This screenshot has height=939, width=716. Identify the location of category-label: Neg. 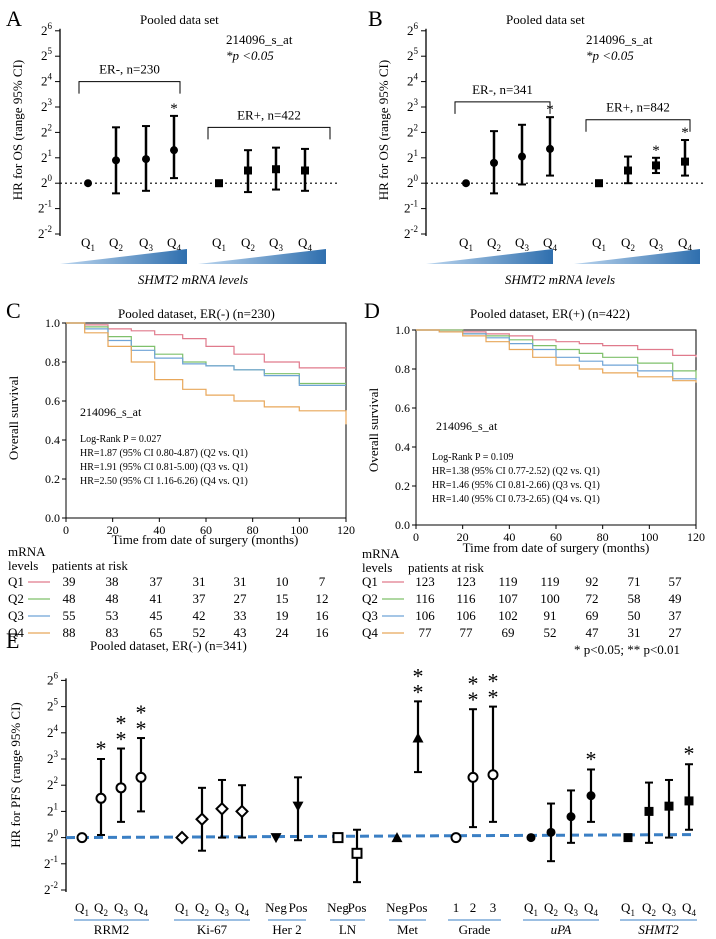
(276, 907).